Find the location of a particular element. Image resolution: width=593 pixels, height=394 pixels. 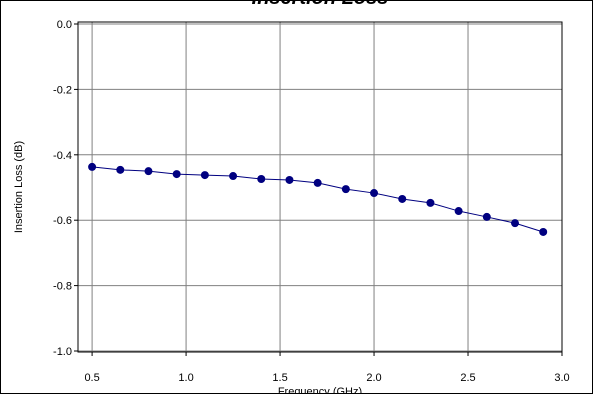

x-tick-label: 0.5 is located at coordinates (91, 378).